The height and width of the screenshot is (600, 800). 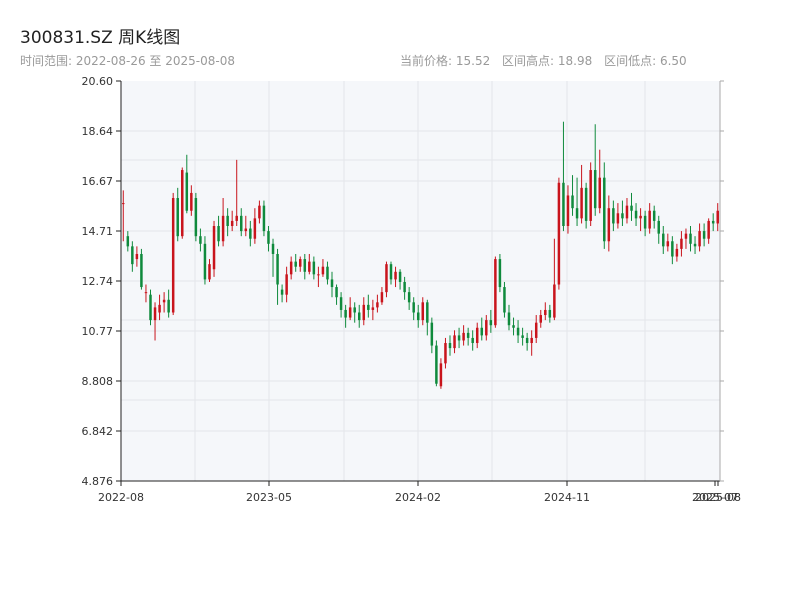 What do you see at coordinates (547, 60) in the screenshot?
I see `price-stats: 当前价格: 15.52 区间高点: 18.98 区间低点: 6.50` at bounding box center [547, 60].